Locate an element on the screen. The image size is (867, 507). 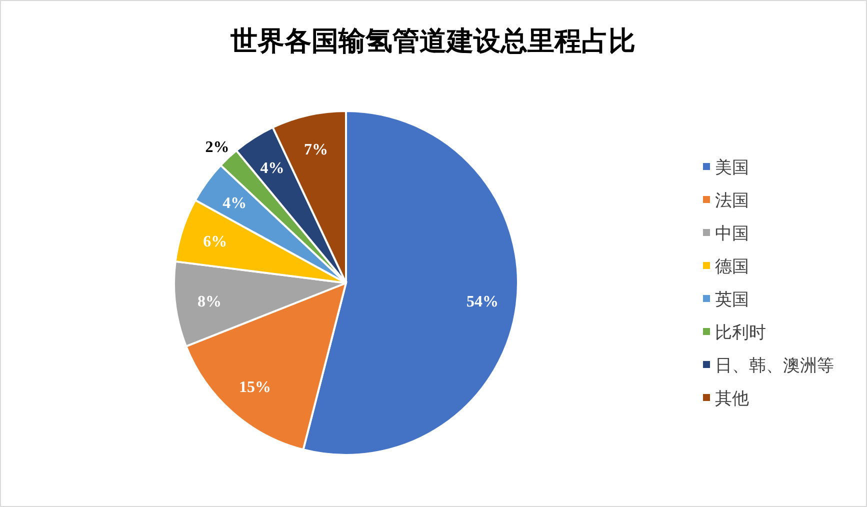
legend-label: 法国 is located at coordinates (732, 200).